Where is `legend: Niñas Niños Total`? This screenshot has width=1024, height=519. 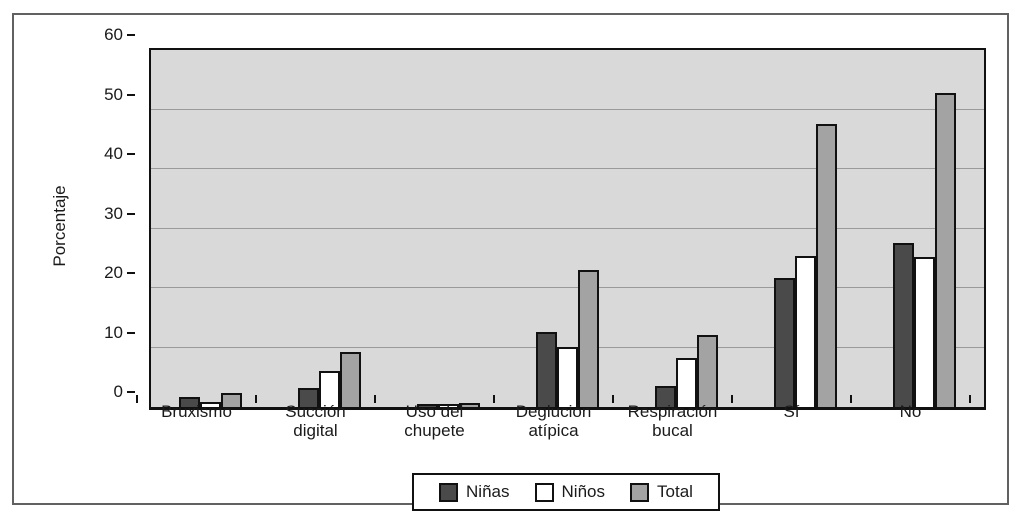 legend: Niñas Niños Total is located at coordinates (566, 492).